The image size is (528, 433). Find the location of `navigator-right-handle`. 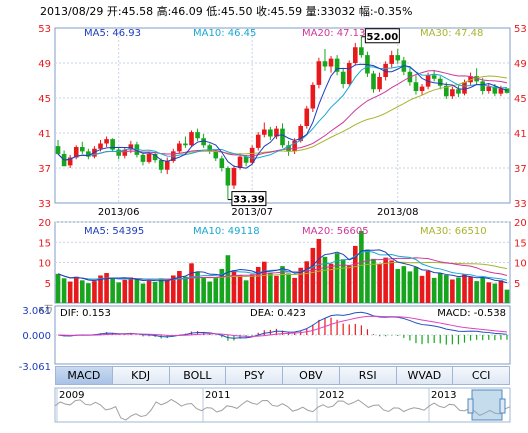

navigator-right-handle is located at coordinates (502, 406).